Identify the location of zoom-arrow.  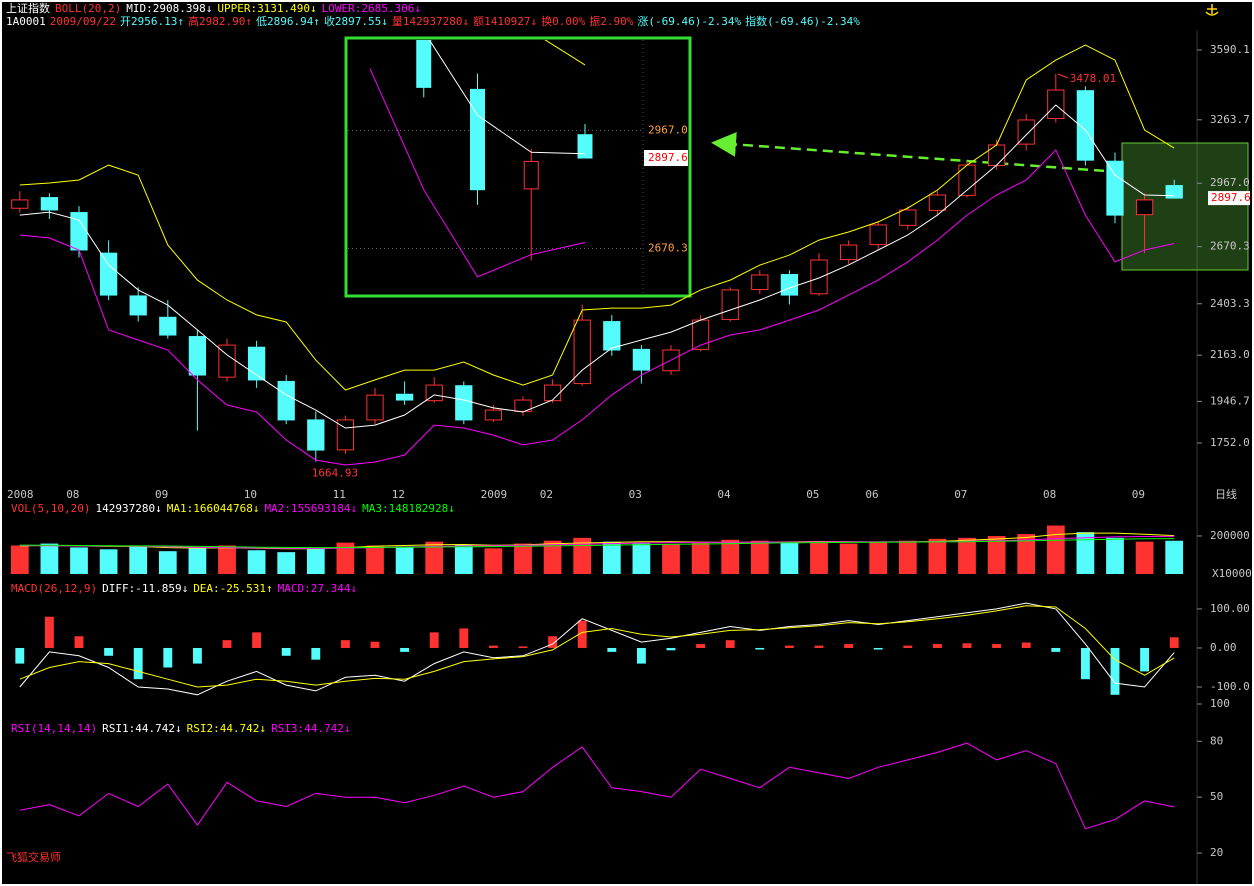
(916, 152).